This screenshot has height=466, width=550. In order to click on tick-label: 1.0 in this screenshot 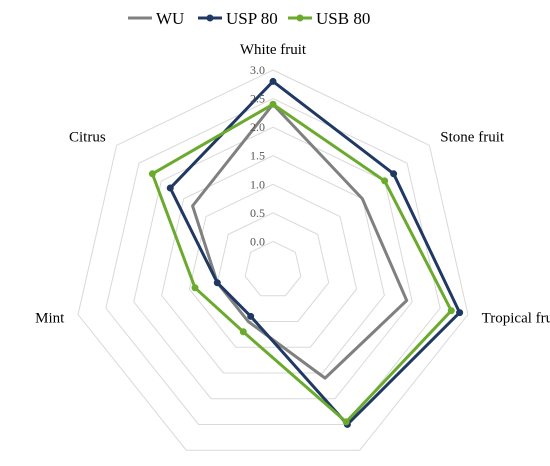, I will do `click(257, 184)`.